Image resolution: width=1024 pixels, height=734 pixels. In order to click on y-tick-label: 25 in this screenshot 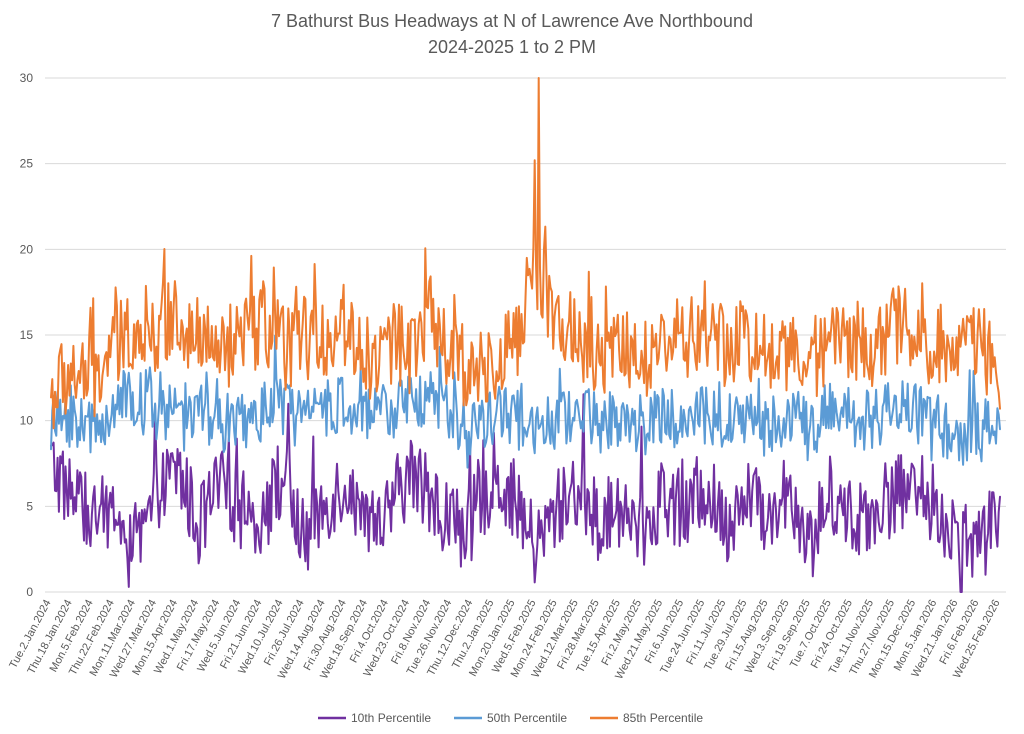, I will do `click(27, 164)`.